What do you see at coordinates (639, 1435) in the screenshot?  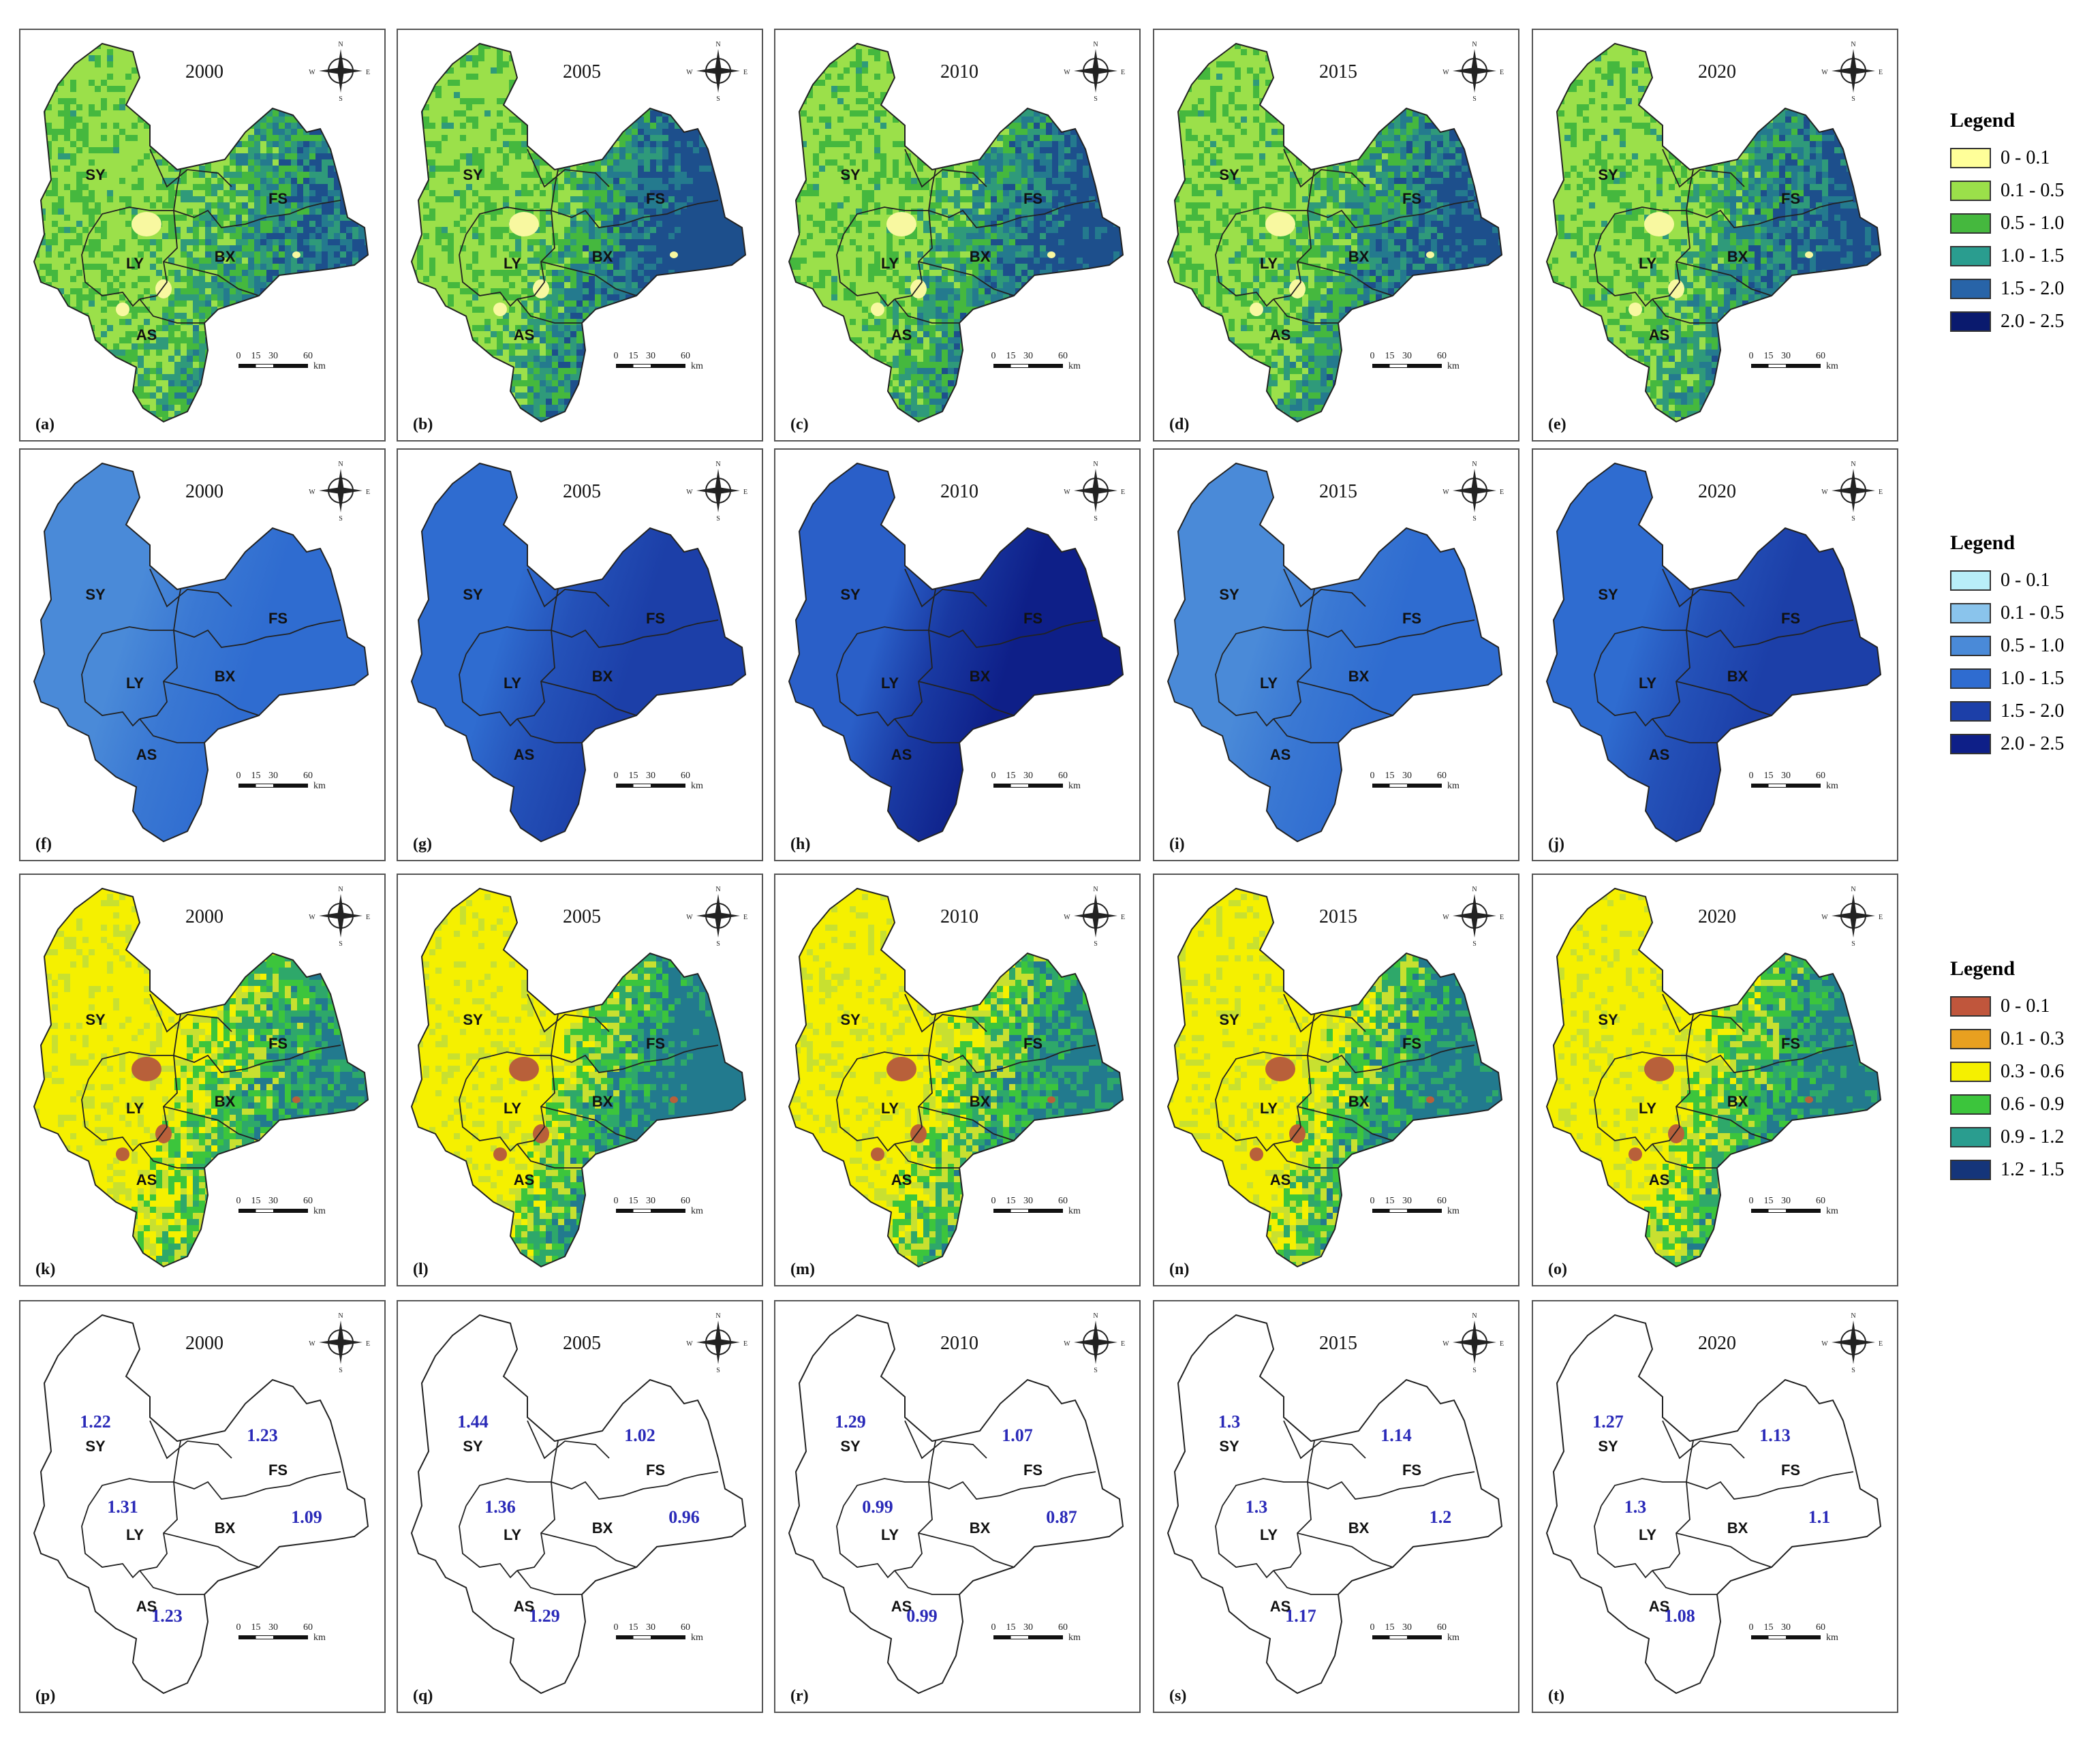 I see `region-value-fs: 1.02` at bounding box center [639, 1435].